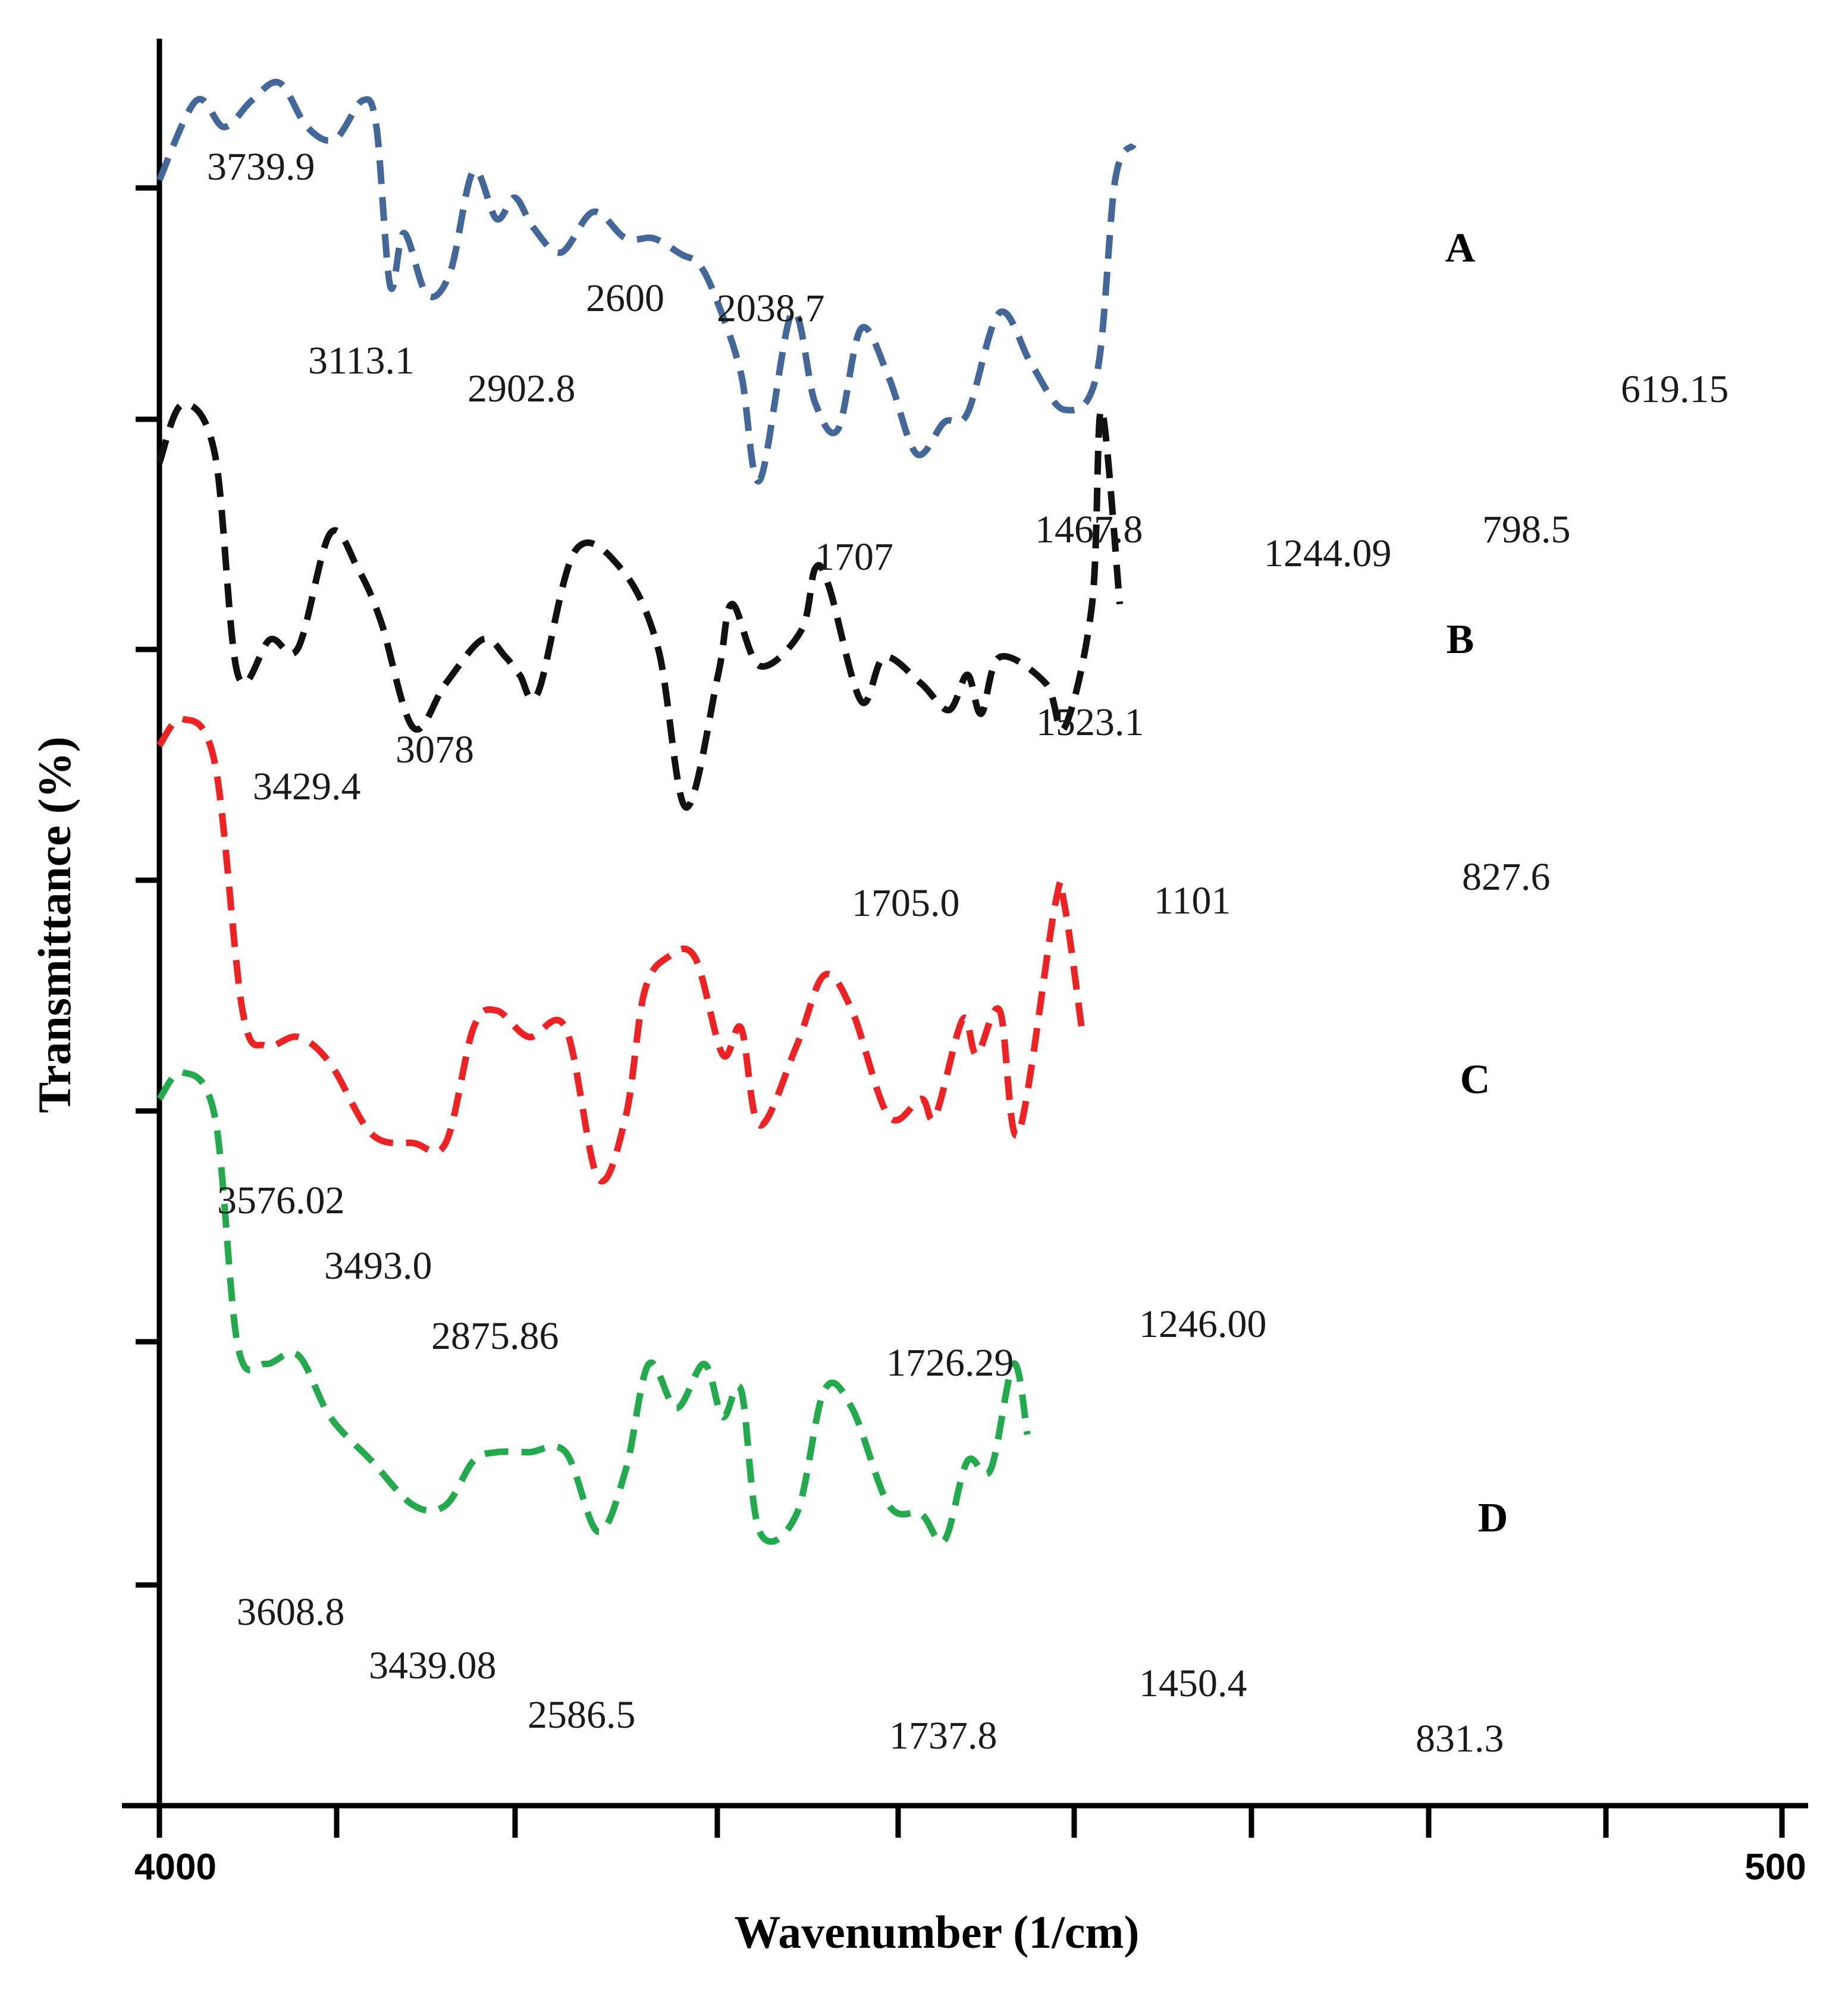 The width and height of the screenshot is (1848, 1990). I want to click on x-axis-title: Wavenumber (1/cm), so click(937, 1932).